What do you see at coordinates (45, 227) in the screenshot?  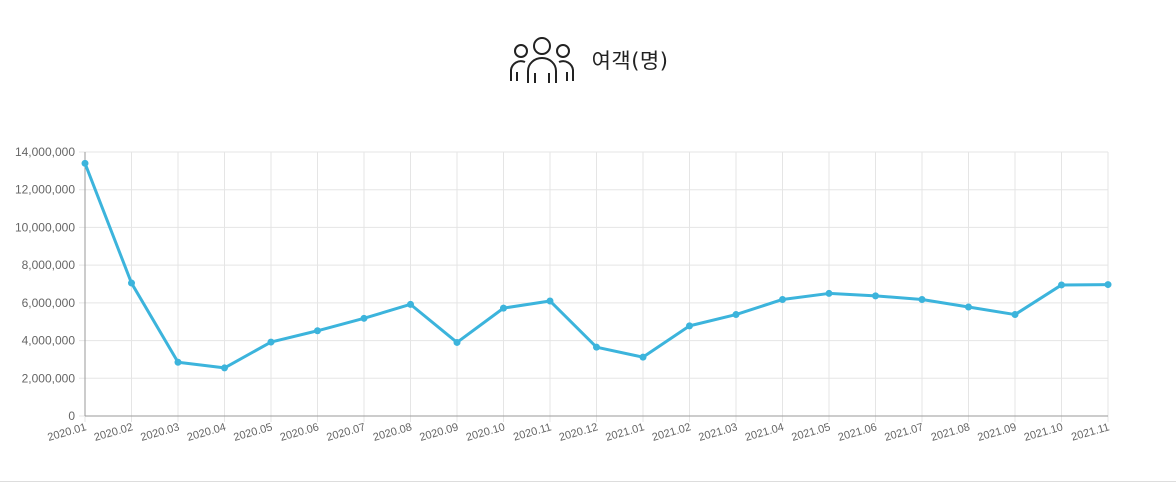 I see `y-tick-label: 10,000,000` at bounding box center [45, 227].